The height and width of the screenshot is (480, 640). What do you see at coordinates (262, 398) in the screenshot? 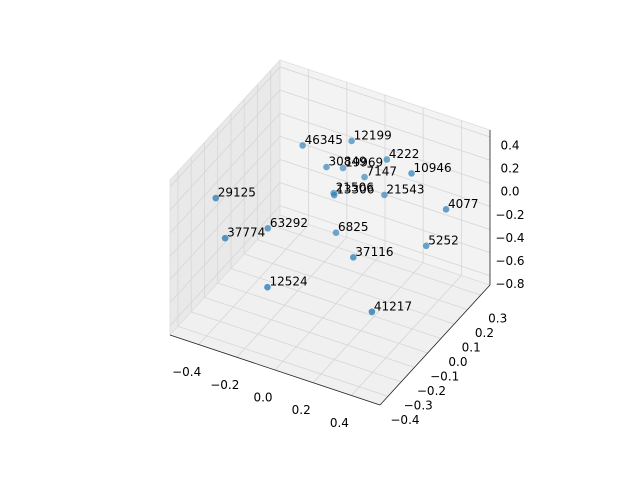
I see `x-tick-label: 0.0` at bounding box center [262, 398].